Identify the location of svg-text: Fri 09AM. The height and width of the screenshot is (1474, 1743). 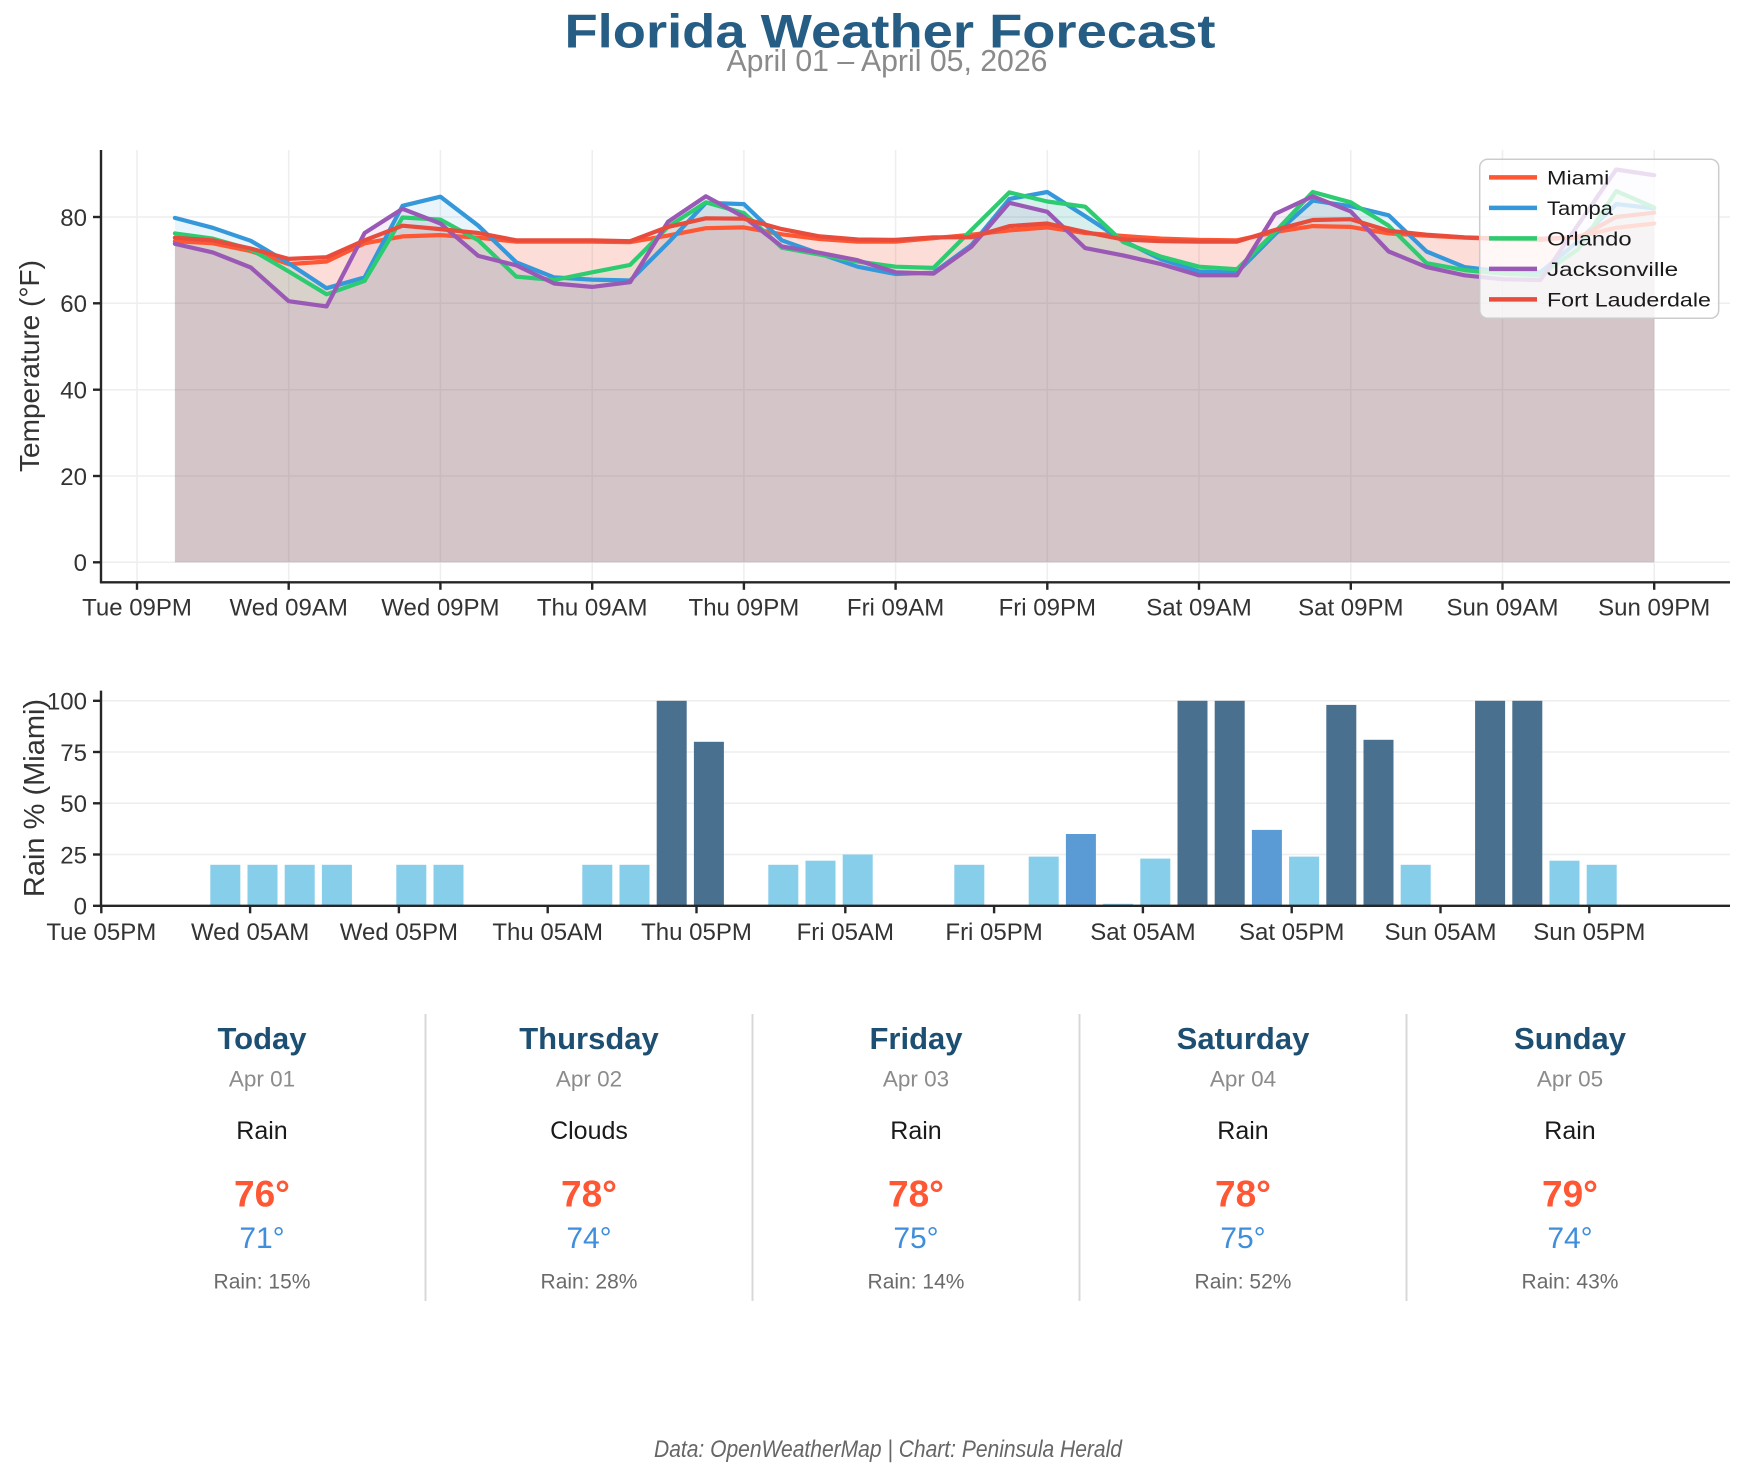
(895, 608).